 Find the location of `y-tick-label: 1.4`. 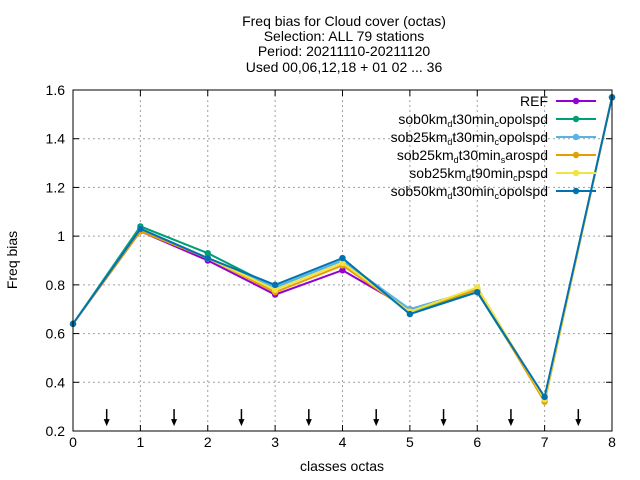

y-tick-label: 1.4 is located at coordinates (56, 139).